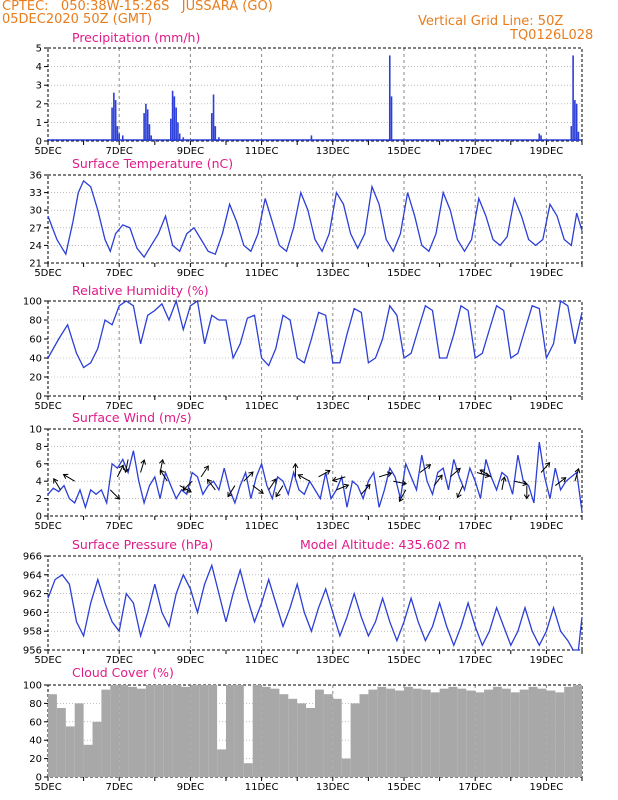 The width and height of the screenshot is (618, 800). What do you see at coordinates (35, 378) in the screenshot?
I see `humidity-ytick-label: 20` at bounding box center [35, 378].